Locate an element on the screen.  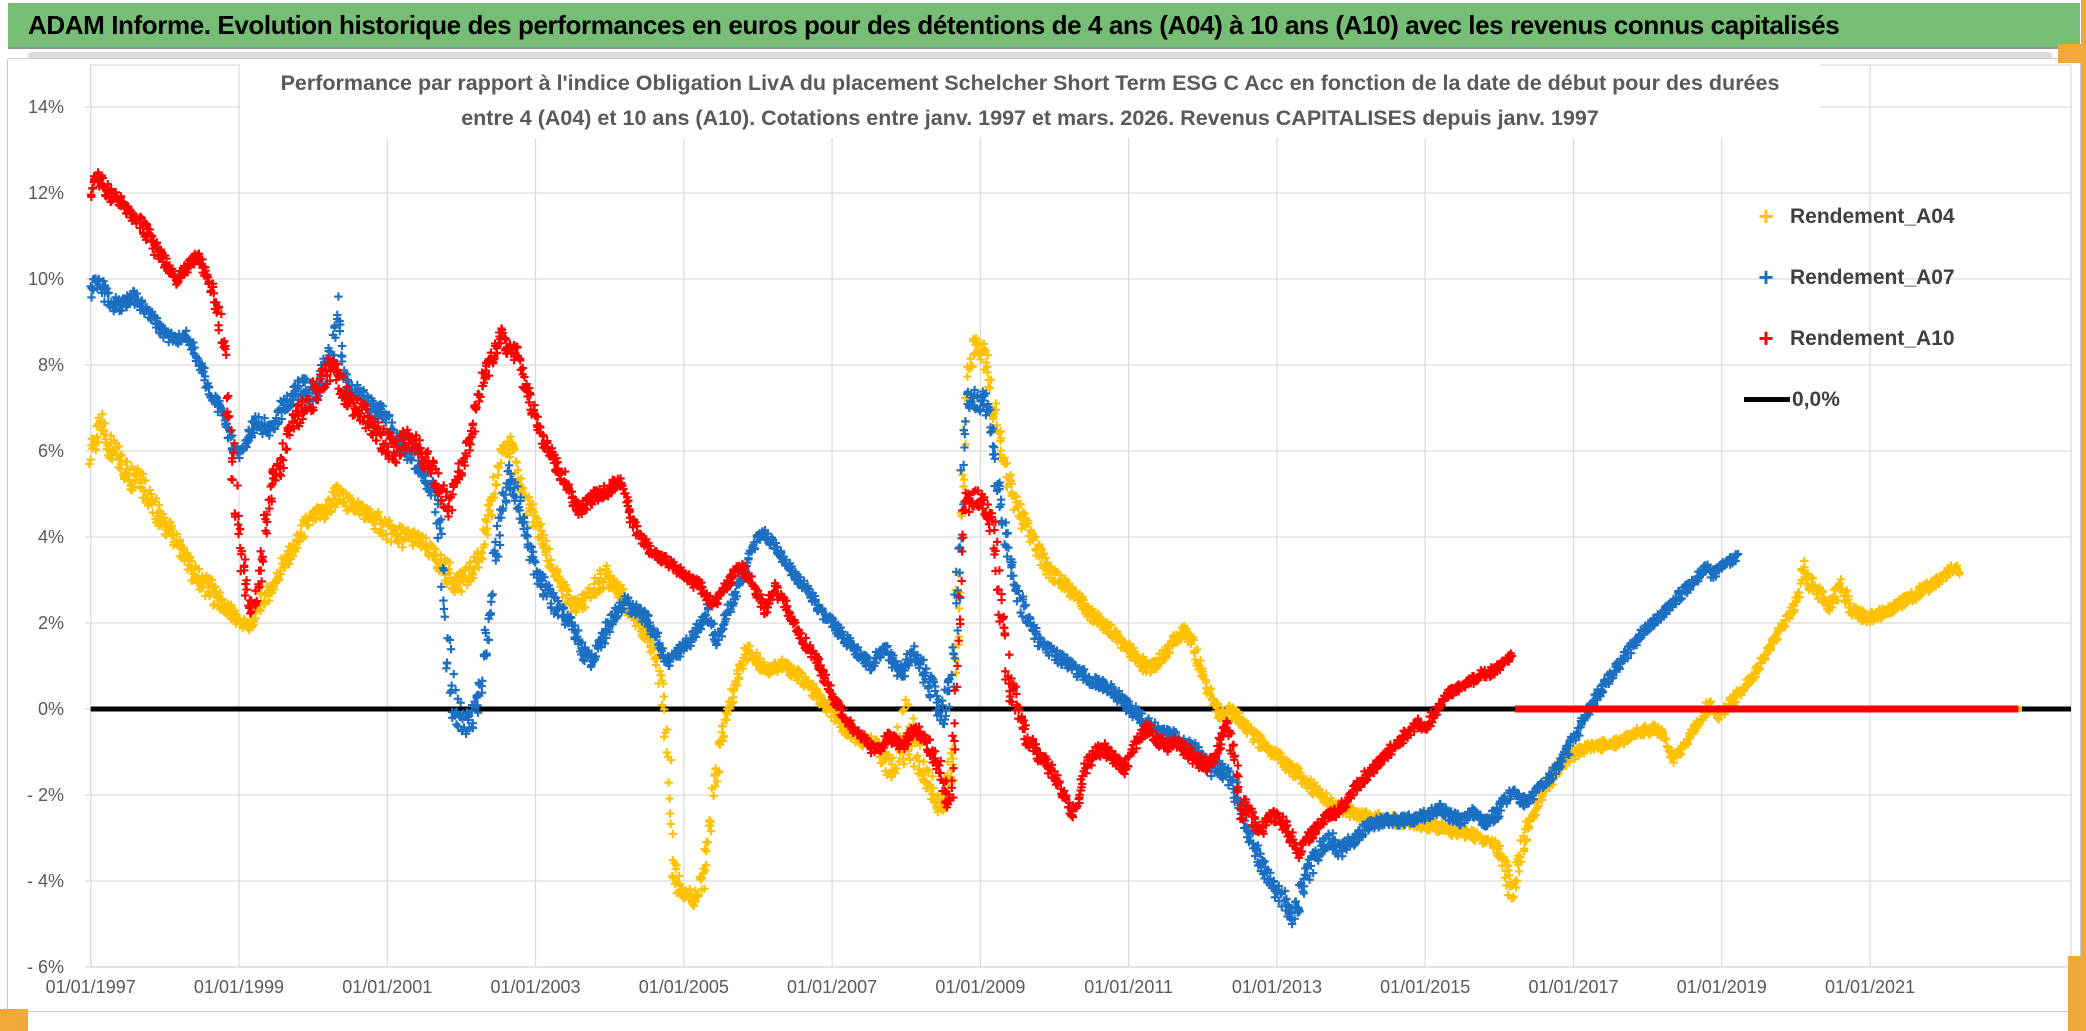
y-axis-tick-label: - 2% is located at coordinates (45, 795).